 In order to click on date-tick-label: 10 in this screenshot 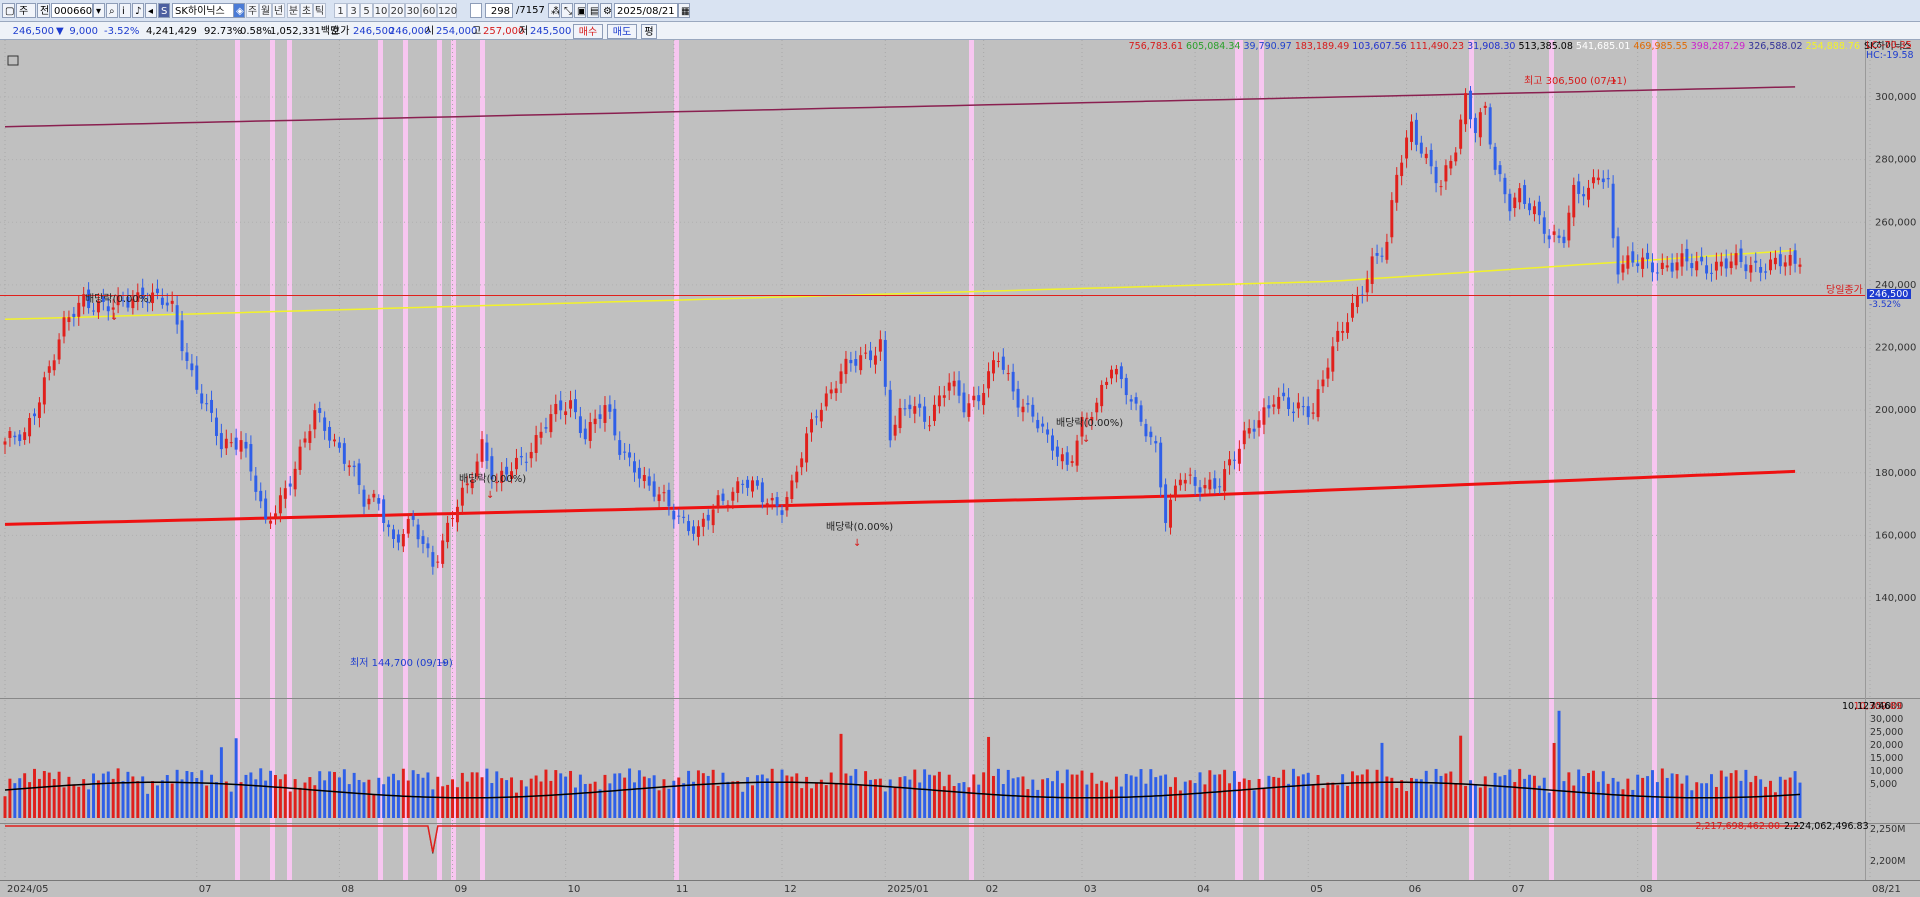, I will do `click(574, 889)`.